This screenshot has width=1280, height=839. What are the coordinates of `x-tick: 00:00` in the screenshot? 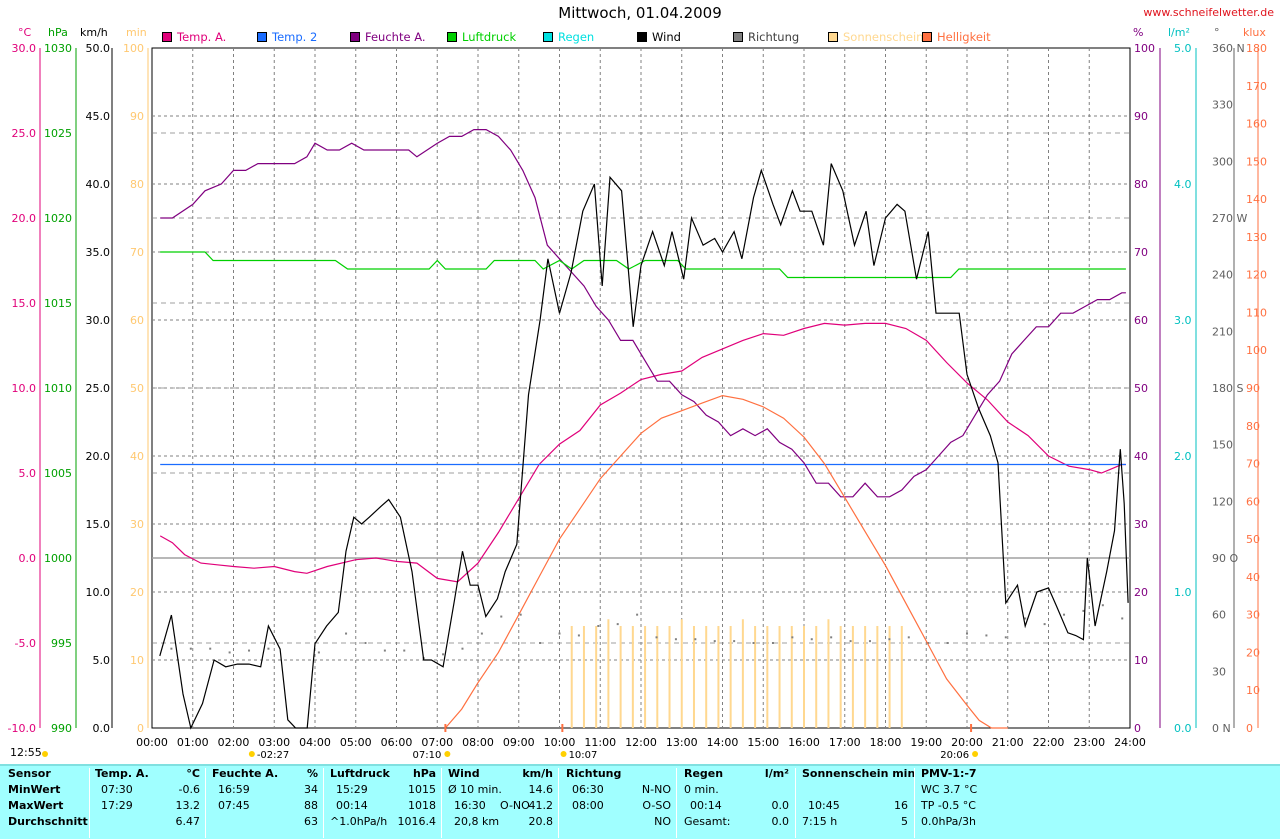 It's located at (152, 742).